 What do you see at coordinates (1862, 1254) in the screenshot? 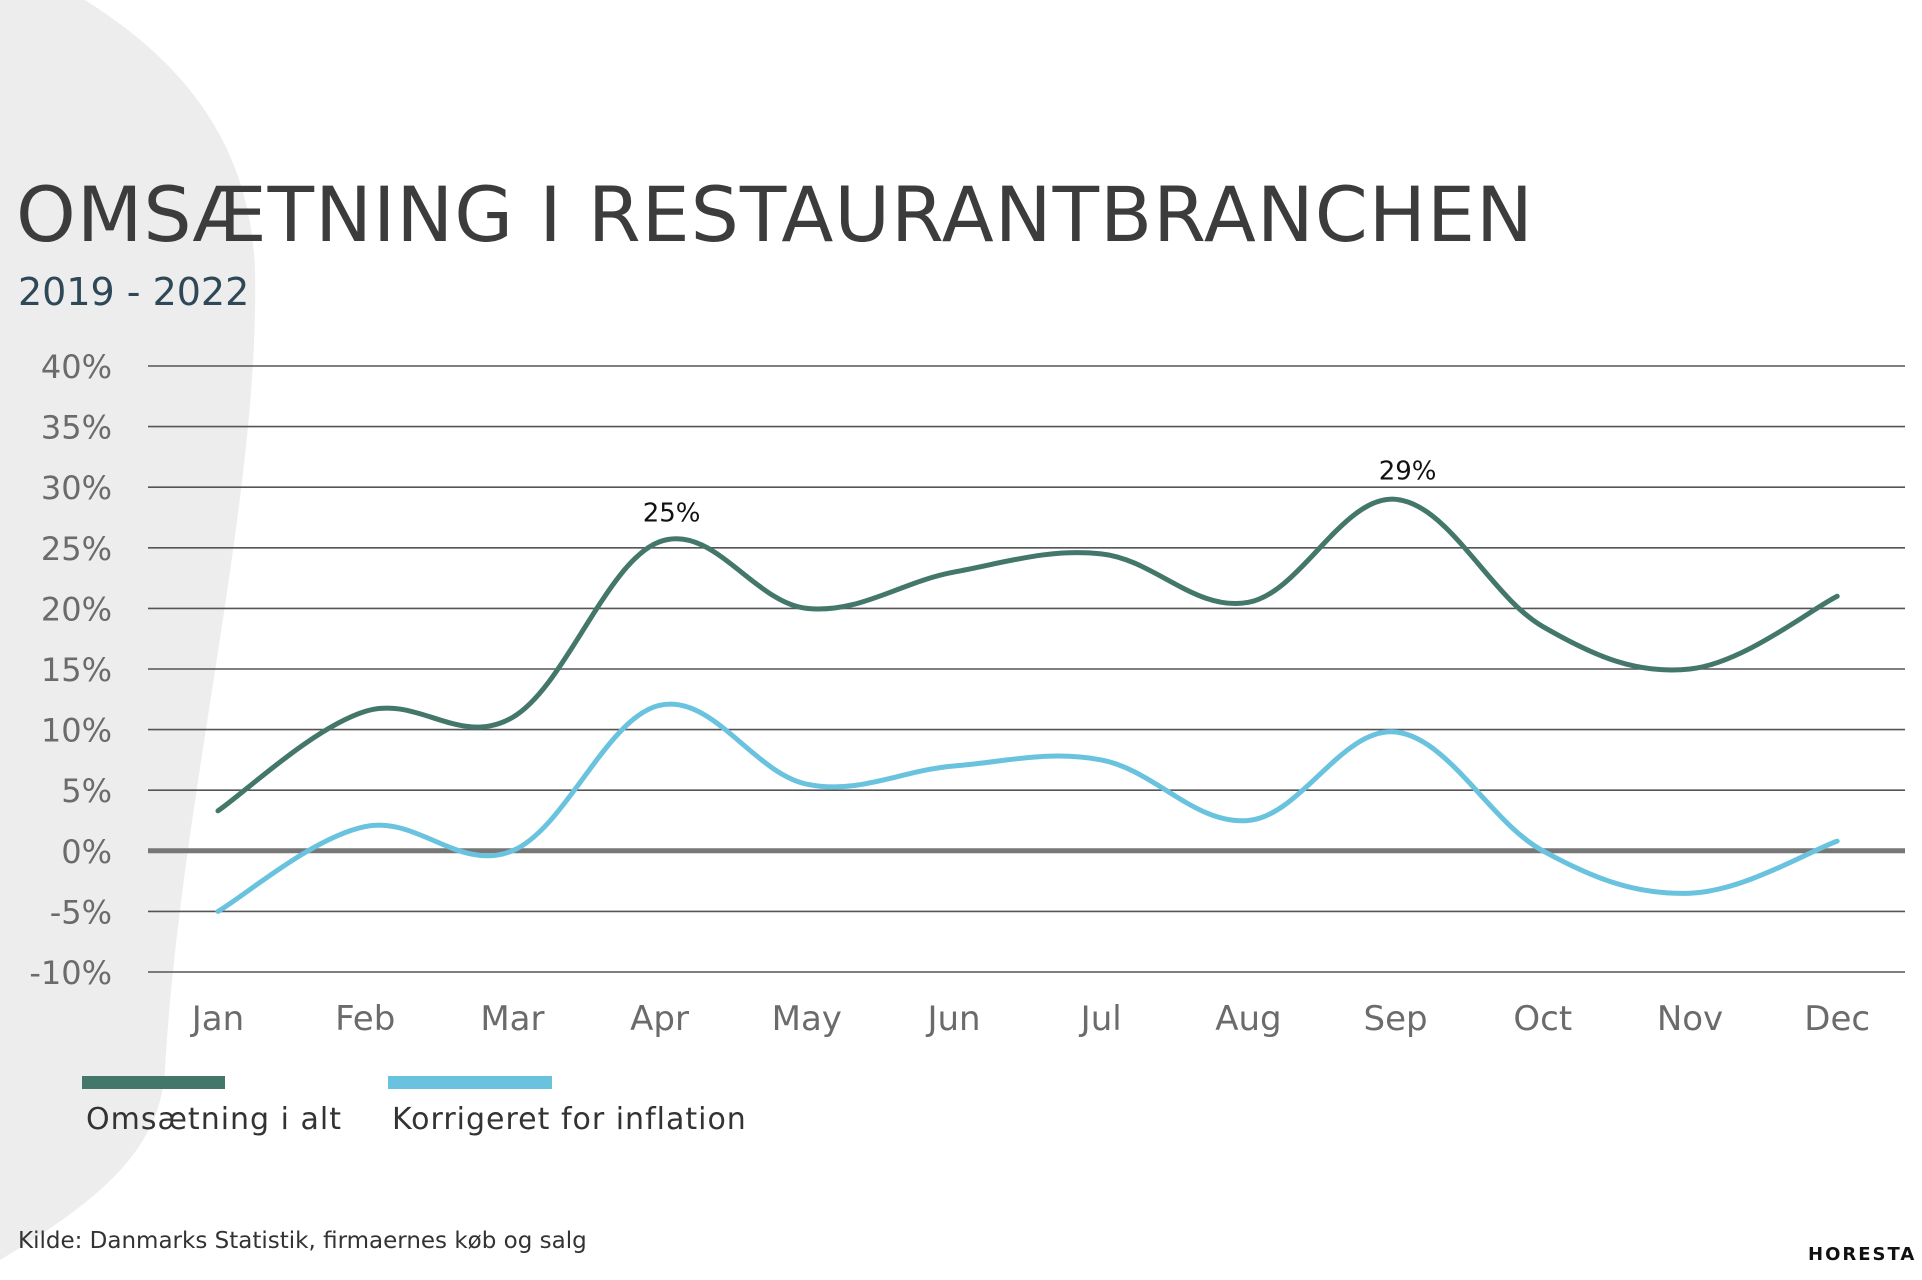
I see `horesta-logo: HORESTA` at bounding box center [1862, 1254].